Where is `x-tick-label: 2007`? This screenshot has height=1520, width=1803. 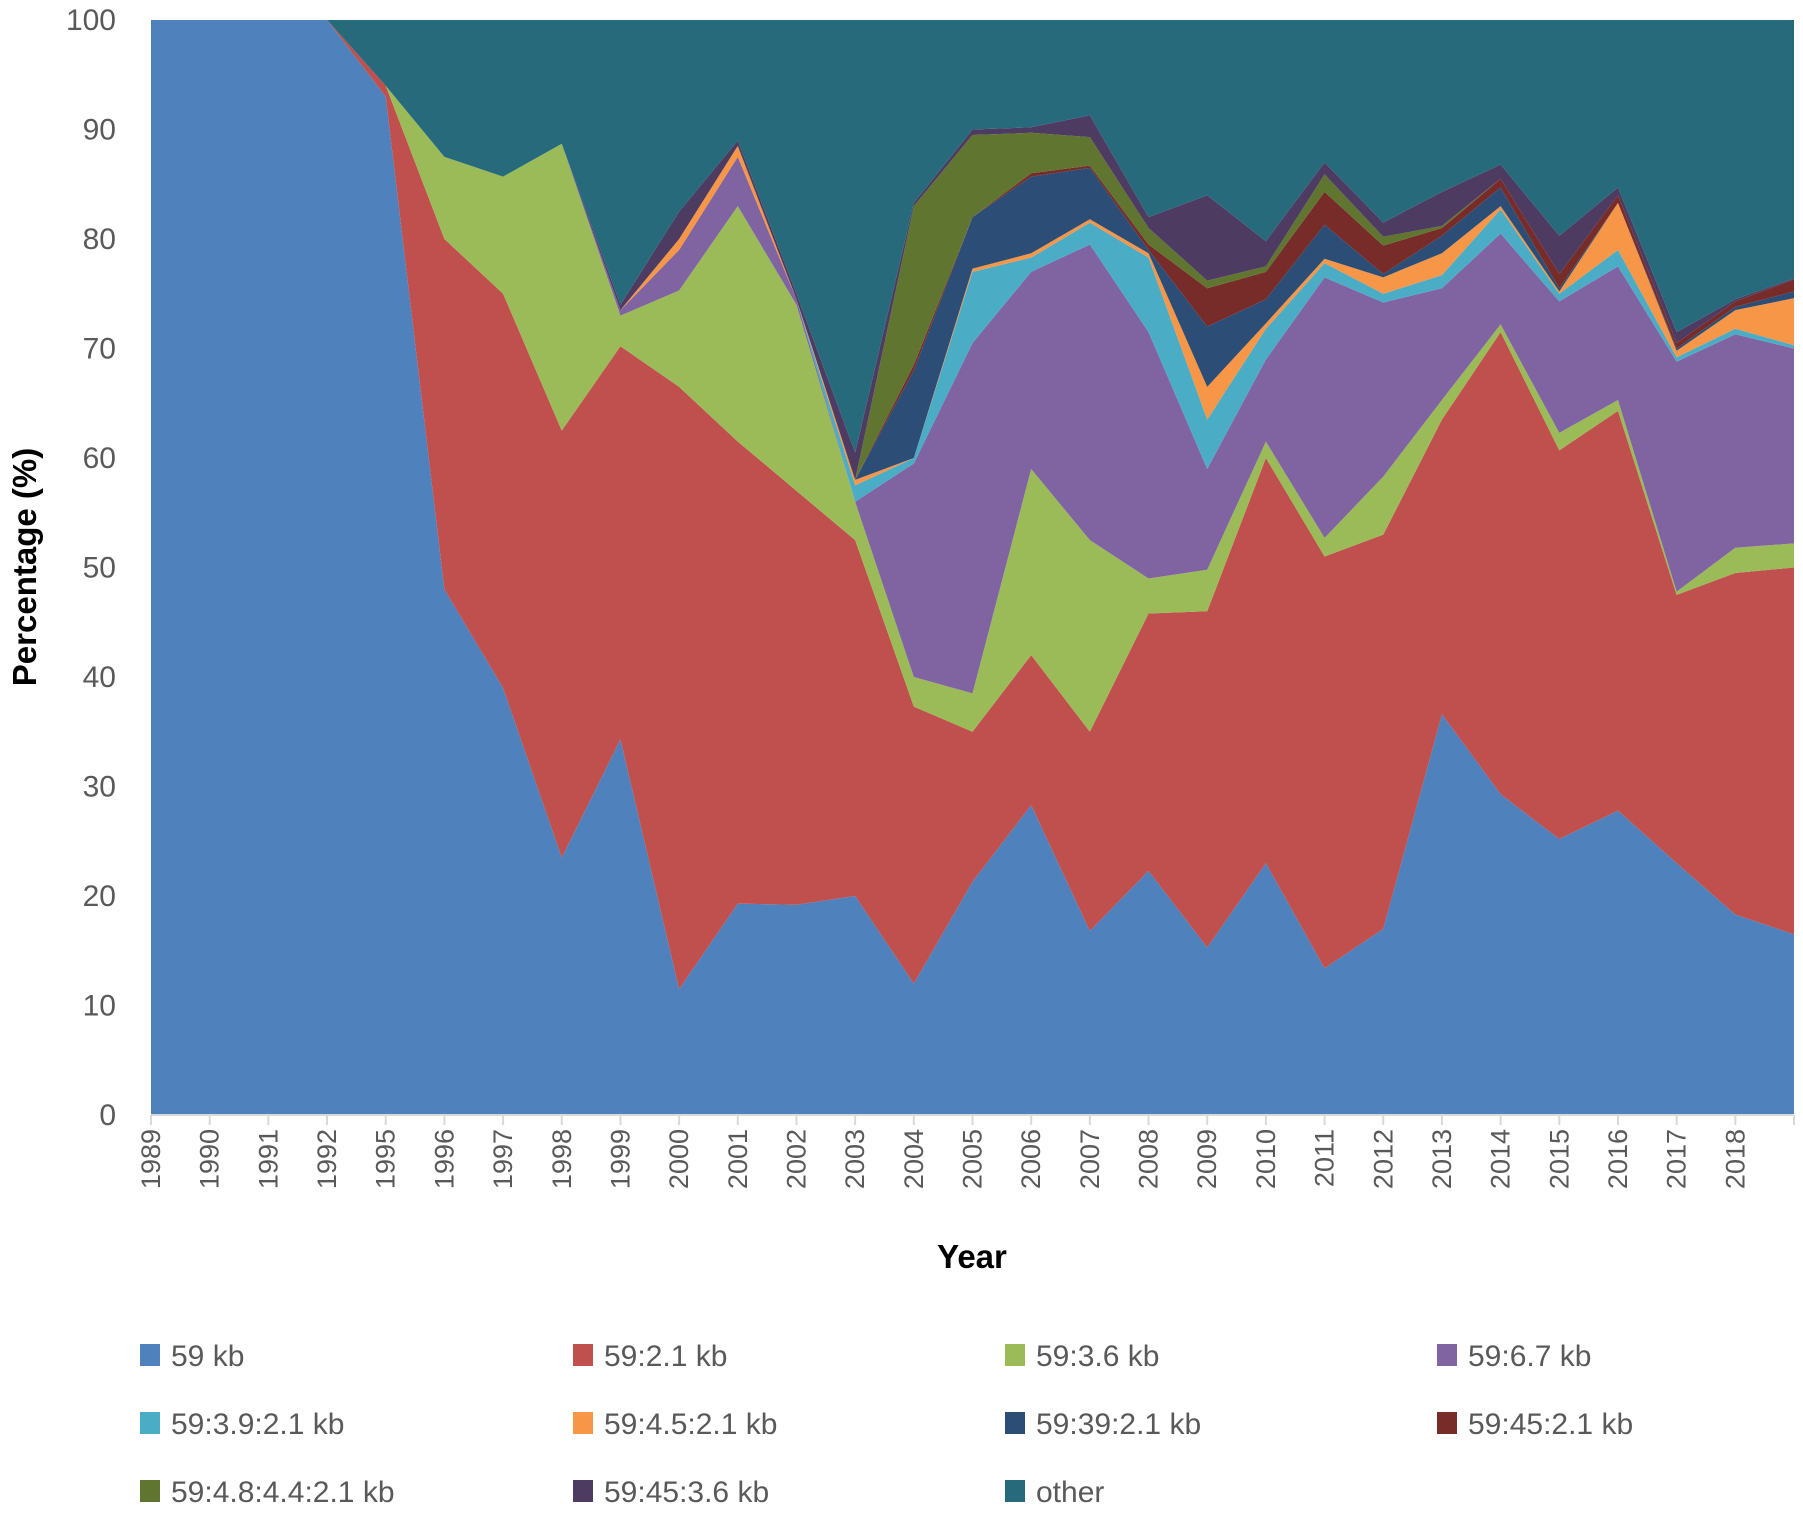
x-tick-label: 2007 is located at coordinates (1090, 1159).